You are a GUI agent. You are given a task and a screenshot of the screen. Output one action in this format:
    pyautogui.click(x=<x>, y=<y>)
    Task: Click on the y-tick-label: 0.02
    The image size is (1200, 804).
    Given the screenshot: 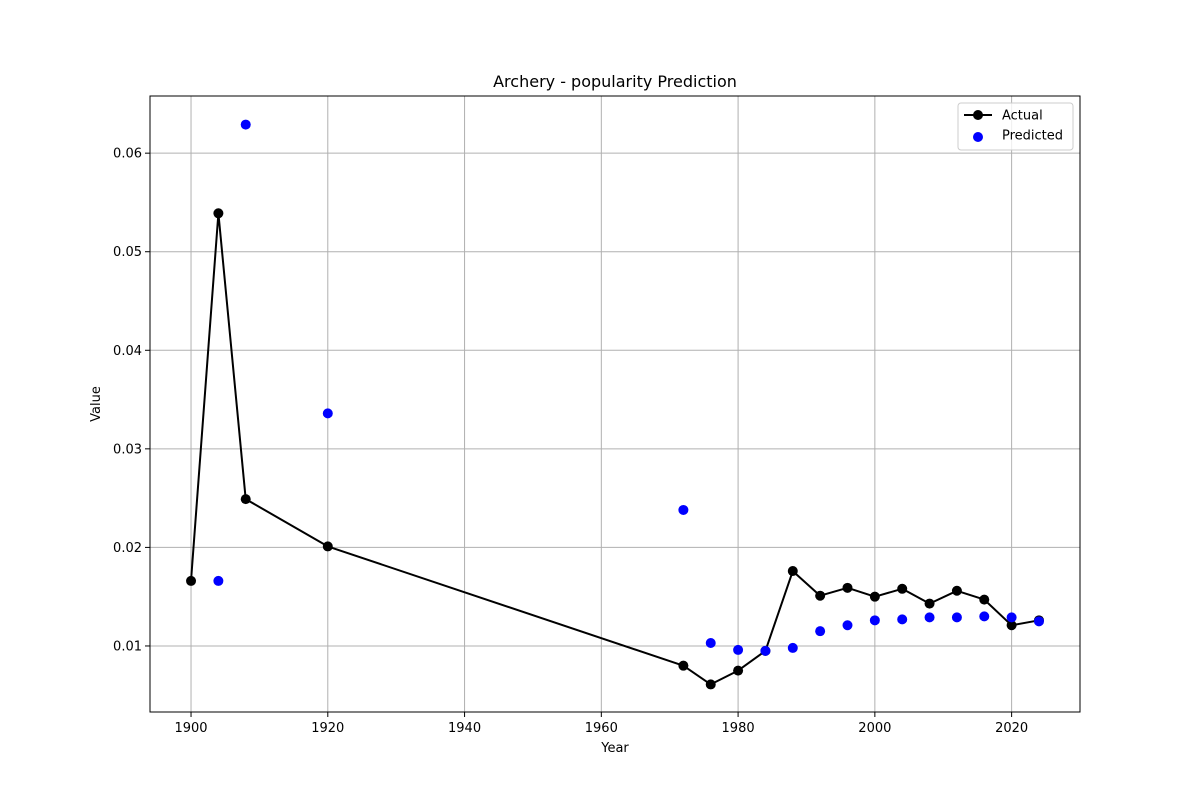 What is the action you would take?
    pyautogui.click(x=127, y=548)
    